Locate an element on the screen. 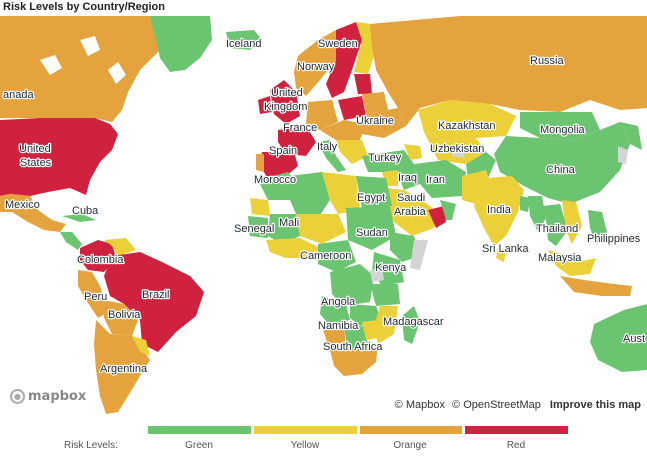 This screenshot has width=647, height=456. attribution-mapbox-link: © Mapbox is located at coordinates (419, 405).